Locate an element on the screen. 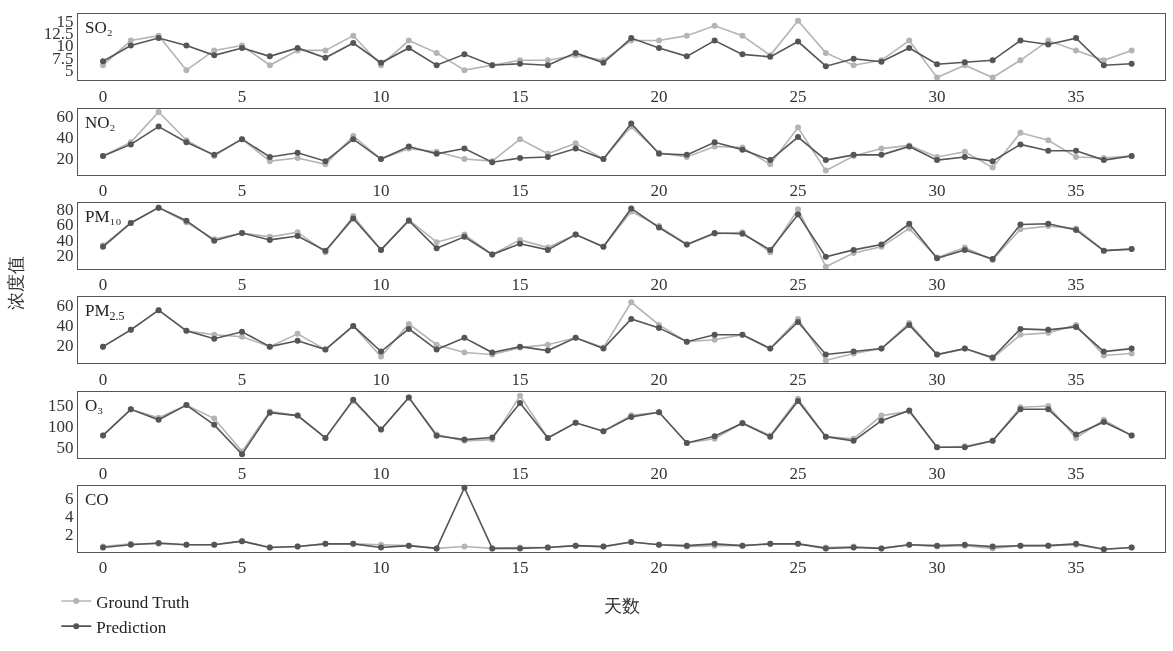 The image size is (1173, 651). y-tick-label: 150 is located at coordinates (61, 406).